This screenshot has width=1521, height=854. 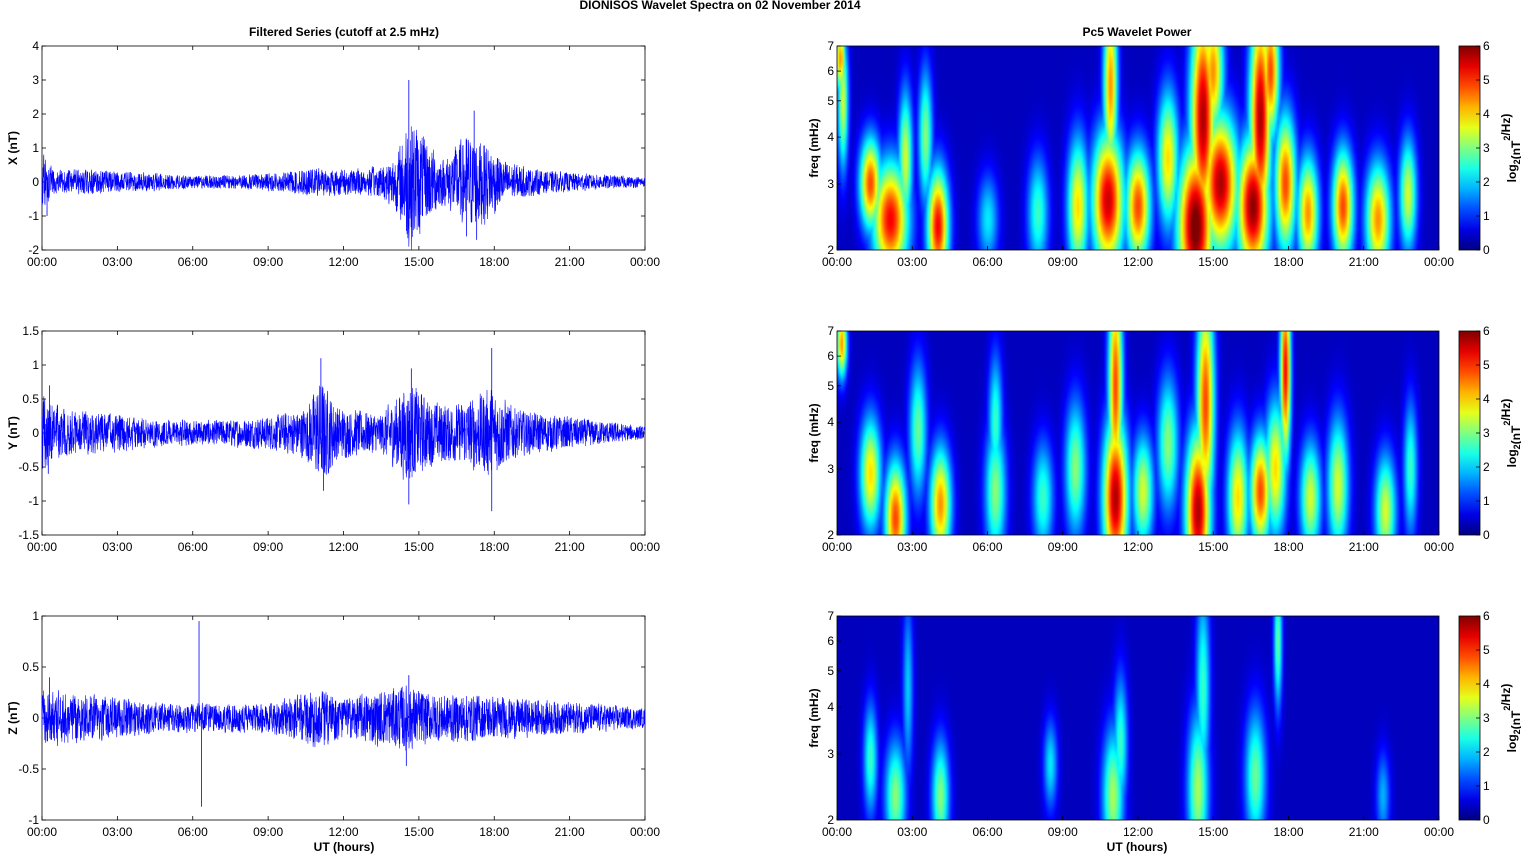 What do you see at coordinates (1137, 847) in the screenshot?
I see `xlabel-right: UT (hours)` at bounding box center [1137, 847].